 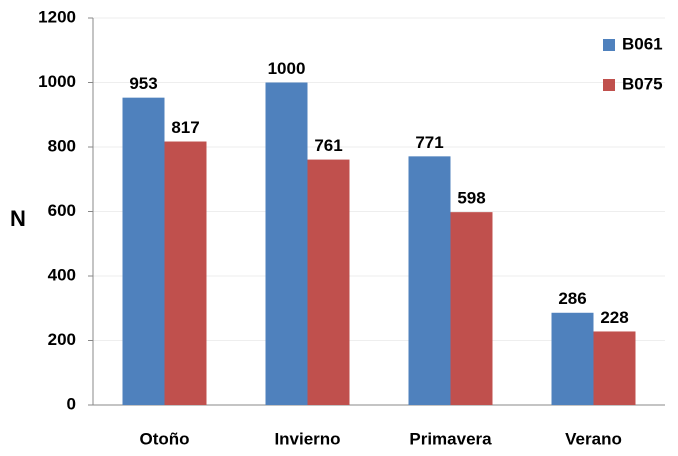 What do you see at coordinates (593, 438) in the screenshot?
I see `x-tick-label: Verano` at bounding box center [593, 438].